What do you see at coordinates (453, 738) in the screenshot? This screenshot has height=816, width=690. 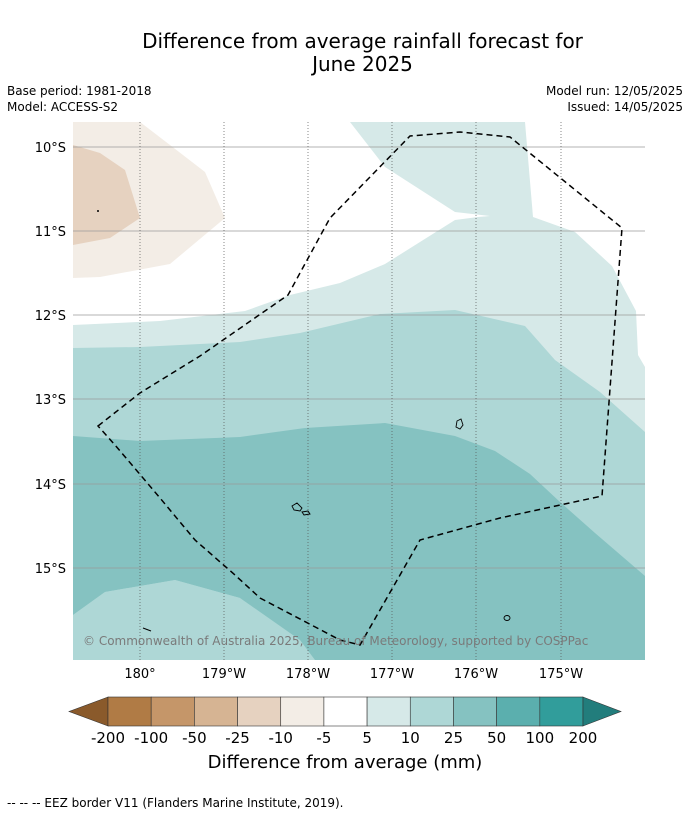 I see `colorbar-tick-label: 25` at bounding box center [453, 738].